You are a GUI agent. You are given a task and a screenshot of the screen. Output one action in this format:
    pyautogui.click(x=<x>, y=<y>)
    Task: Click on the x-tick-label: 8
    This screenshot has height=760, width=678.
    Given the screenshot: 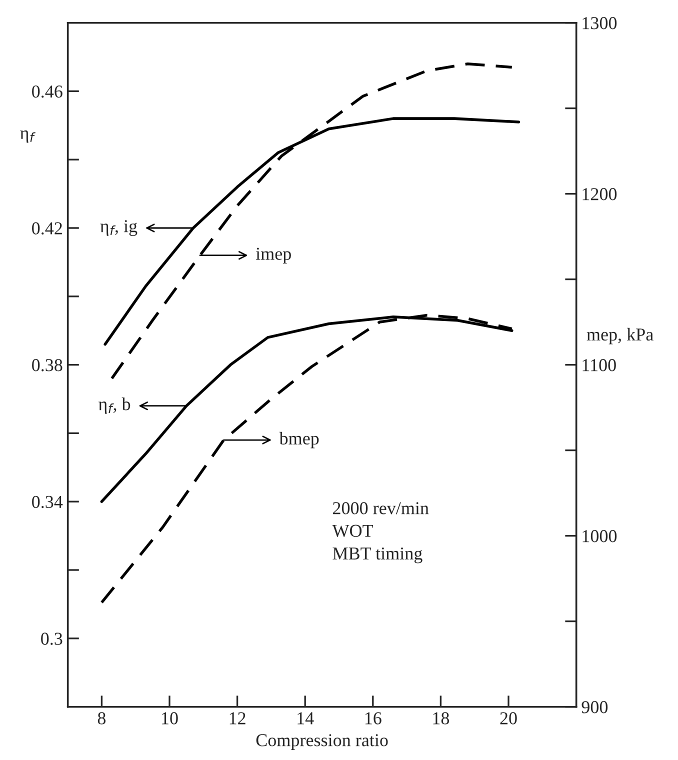 What is the action you would take?
    pyautogui.click(x=102, y=718)
    